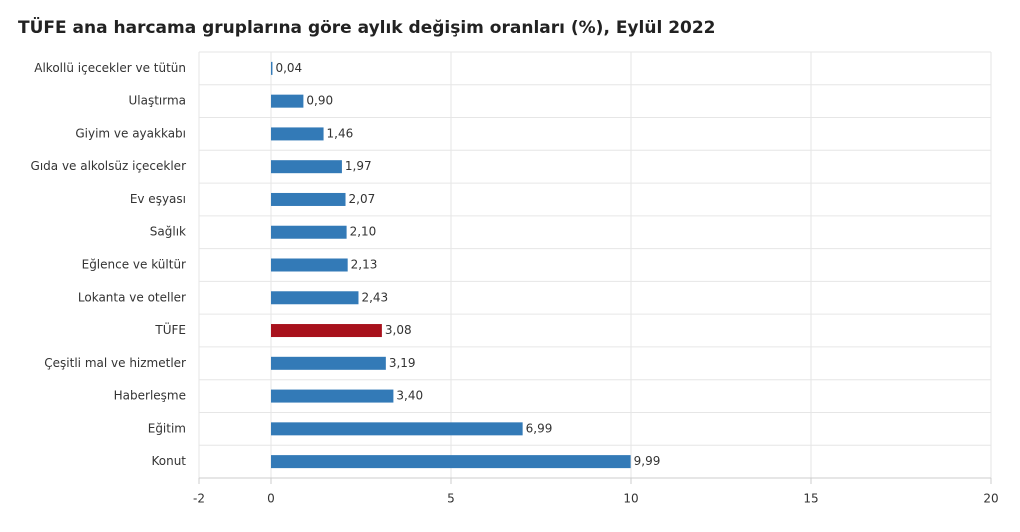  Describe the element at coordinates (115, 363) in the screenshot. I see `y-tick-label: Çeşitli mal ve hizmetler` at that location.